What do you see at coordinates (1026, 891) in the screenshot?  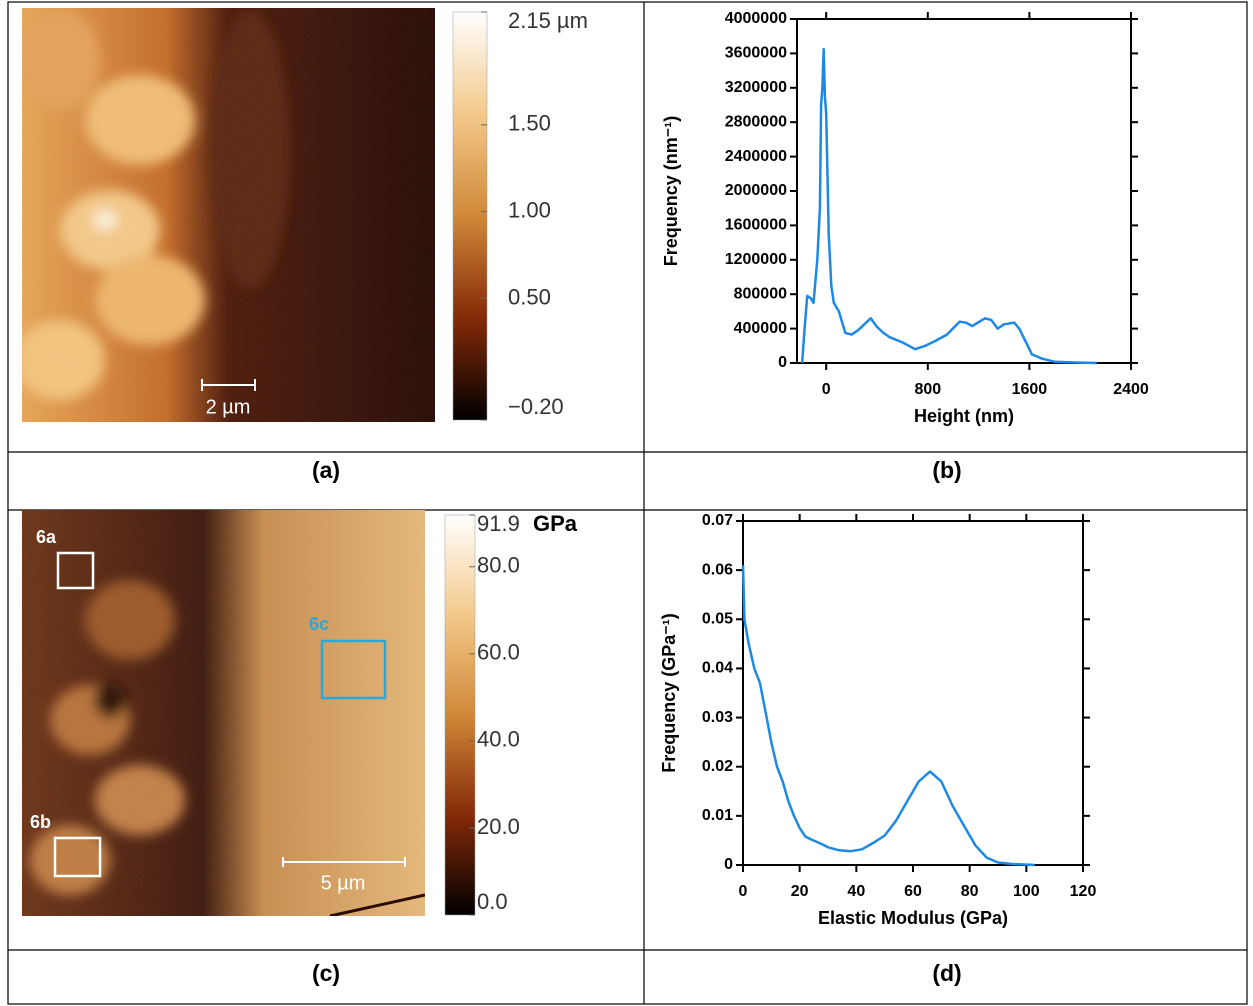 I see `x-tick-label: 100` at bounding box center [1026, 891].